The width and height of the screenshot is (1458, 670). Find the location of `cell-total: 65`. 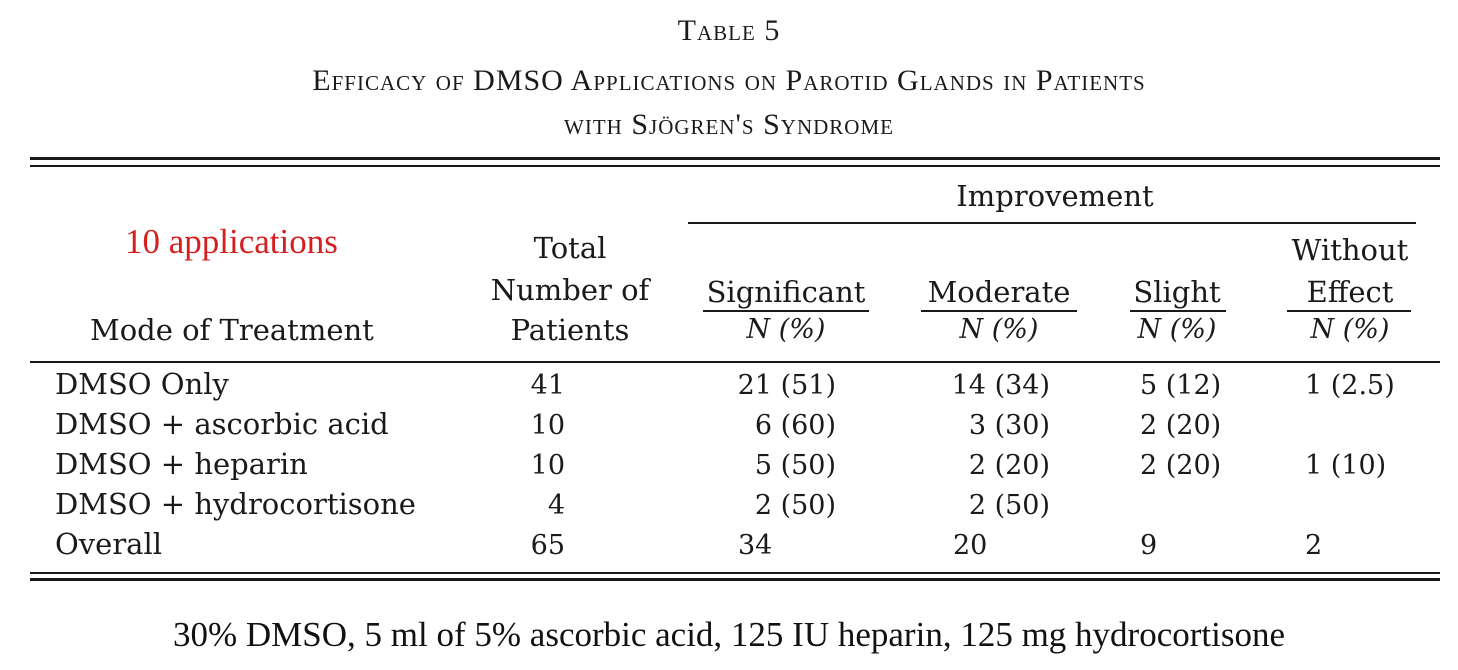

cell-total: 65 is located at coordinates (547, 545).